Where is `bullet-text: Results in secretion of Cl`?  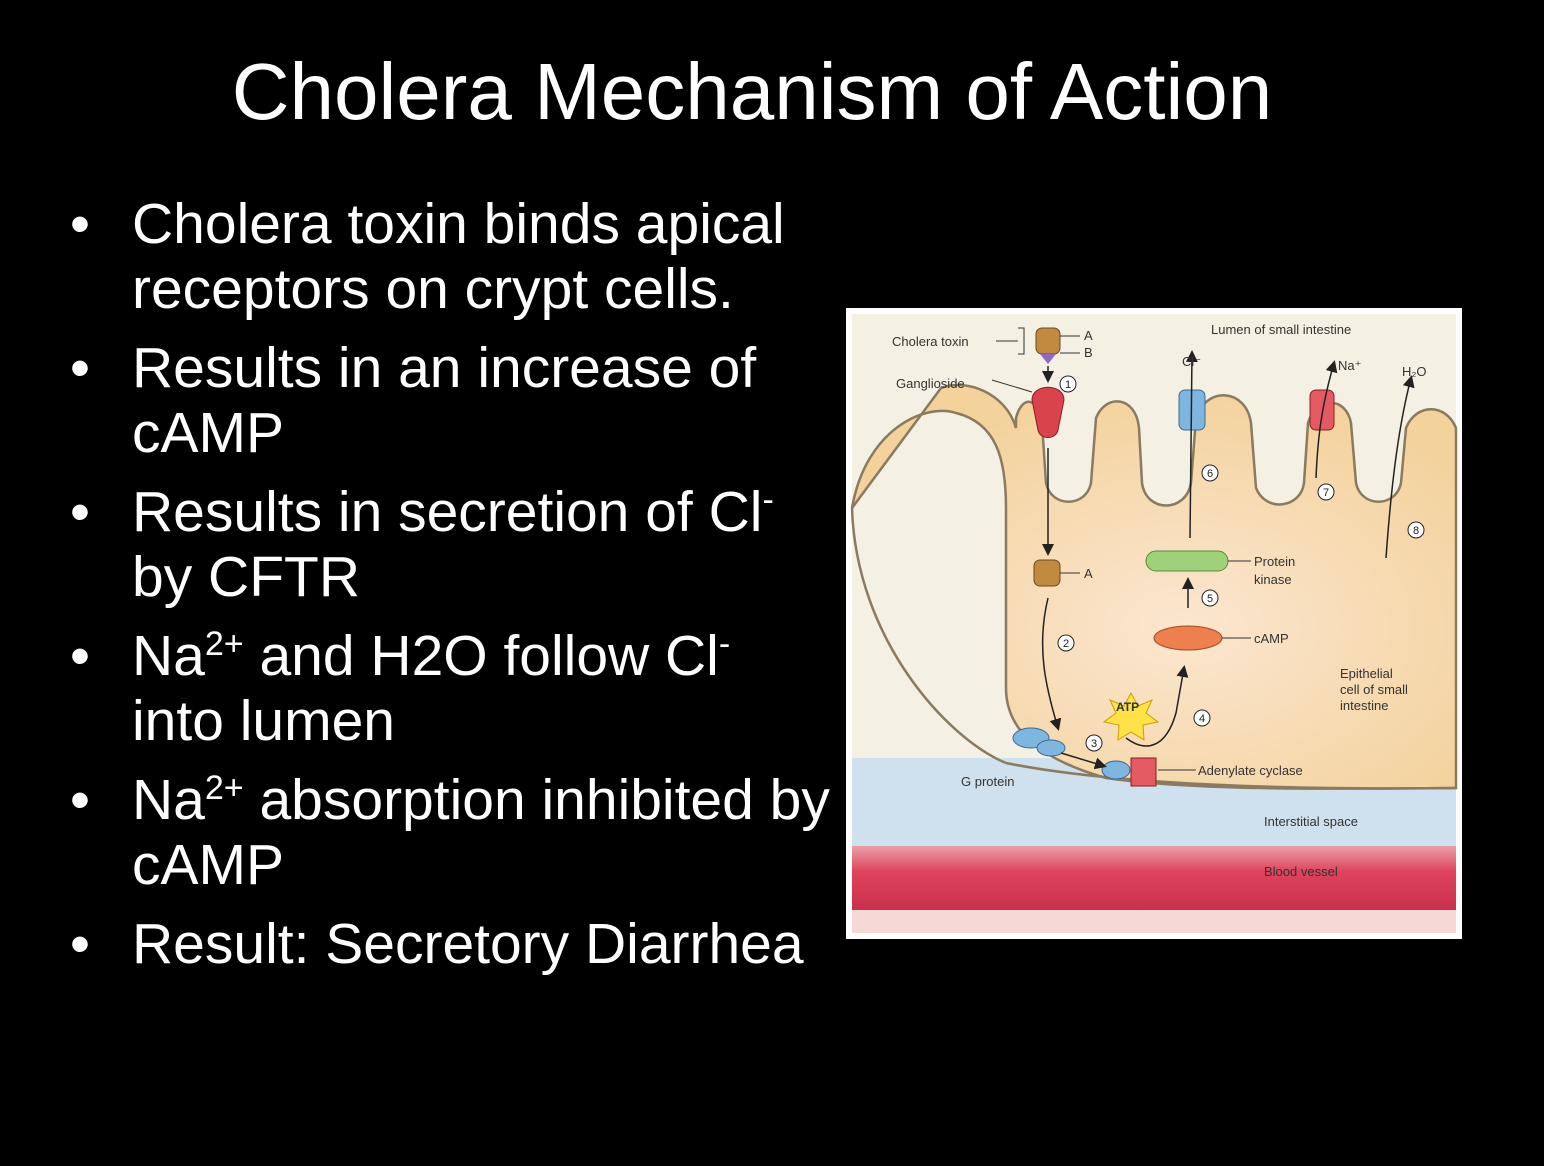
bullet-text: Results in secretion of Cl is located at coordinates (447, 512).